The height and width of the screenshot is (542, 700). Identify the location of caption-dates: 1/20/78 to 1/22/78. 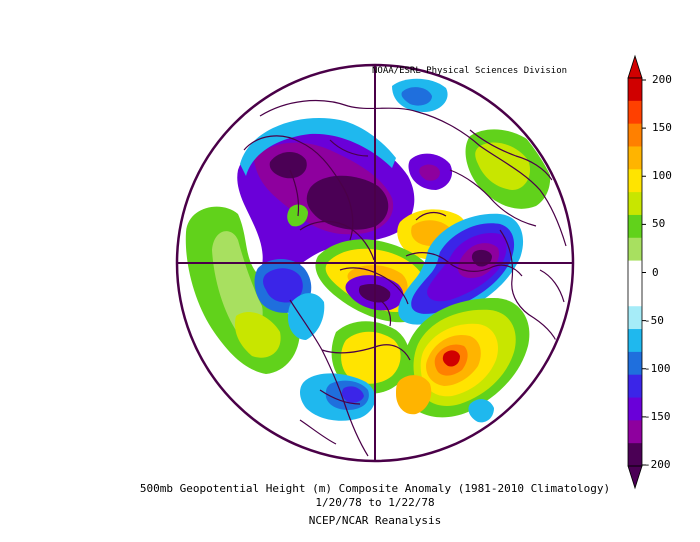
(375, 502).